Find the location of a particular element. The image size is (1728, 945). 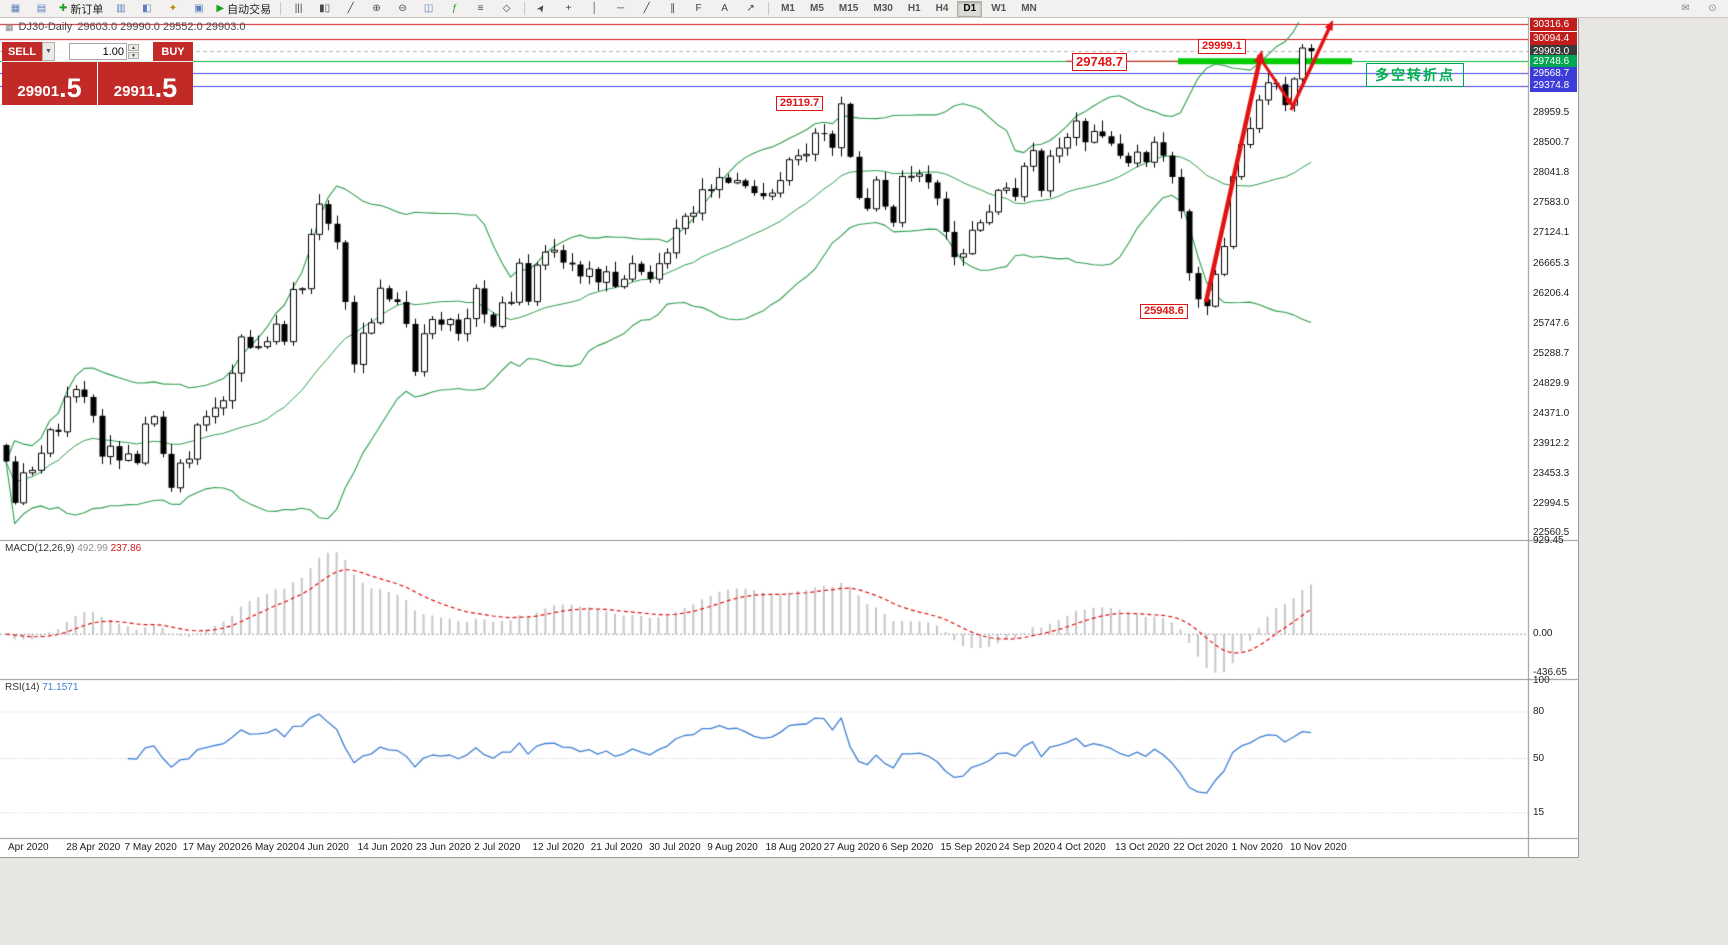

objects-list-icon: ◇ is located at coordinates (506, 9).